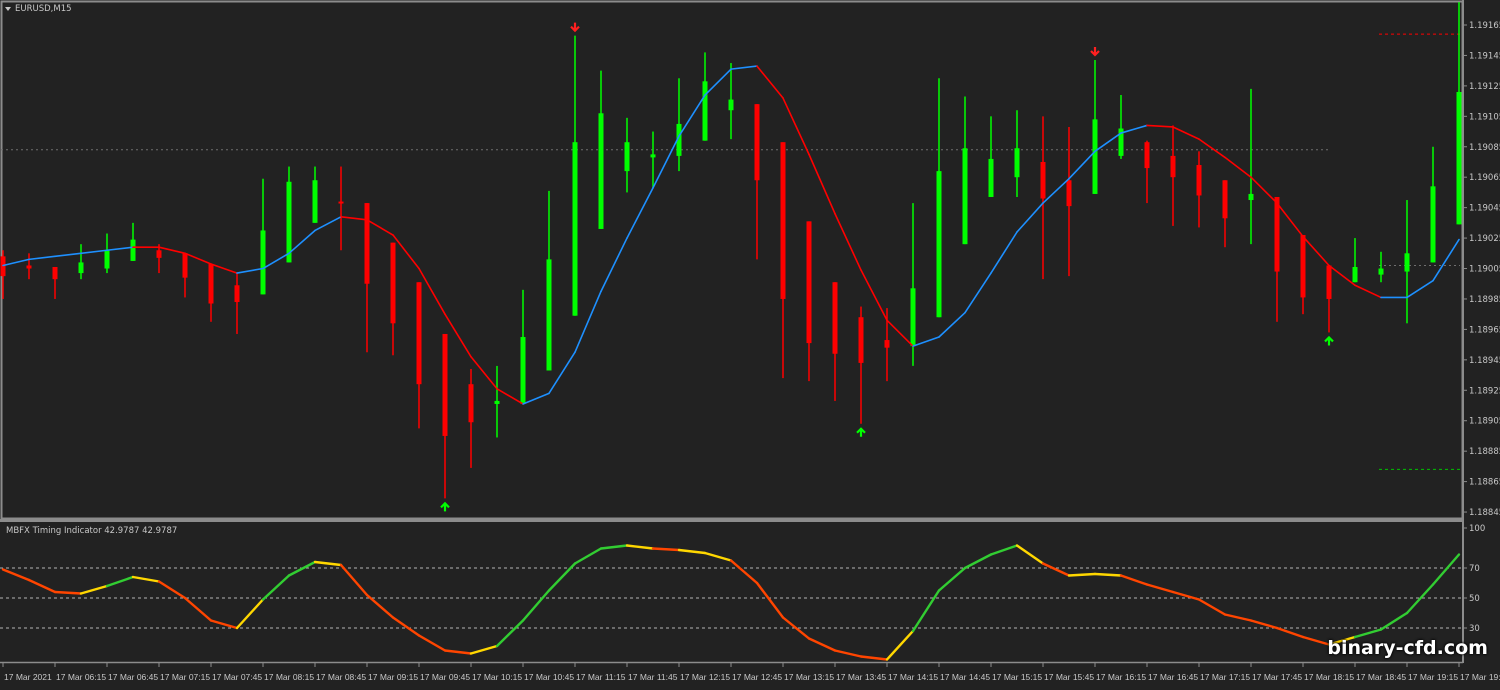  I want to click on time-tick-label: 17 Mar 15:45, so click(1069, 677).